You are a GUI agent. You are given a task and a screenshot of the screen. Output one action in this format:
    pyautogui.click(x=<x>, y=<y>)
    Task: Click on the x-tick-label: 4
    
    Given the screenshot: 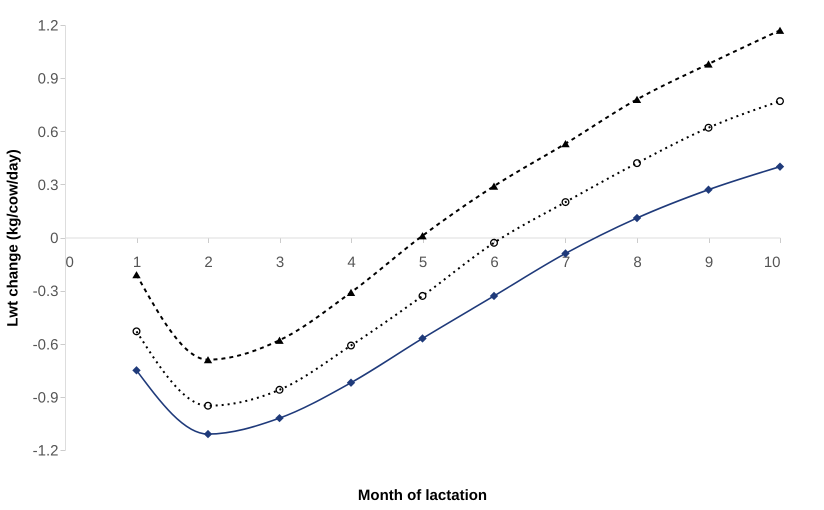 What is the action you would take?
    pyautogui.click(x=351, y=262)
    